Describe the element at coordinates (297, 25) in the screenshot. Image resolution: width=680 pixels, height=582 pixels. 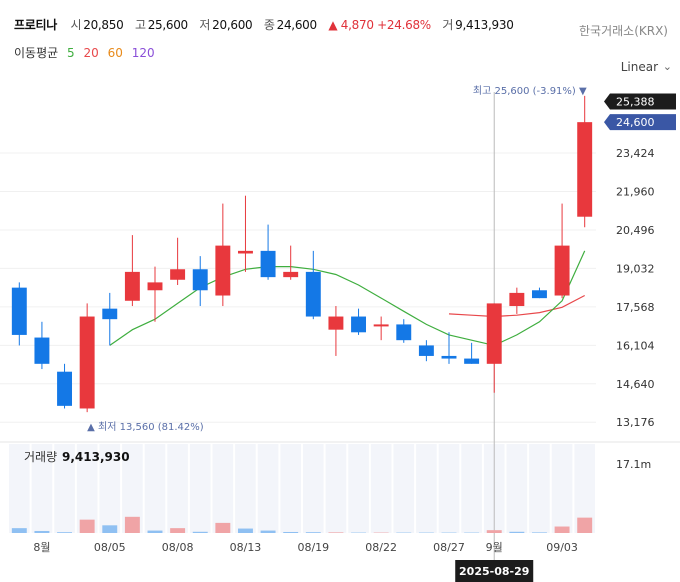
I see `close-value: 24,600` at that location.